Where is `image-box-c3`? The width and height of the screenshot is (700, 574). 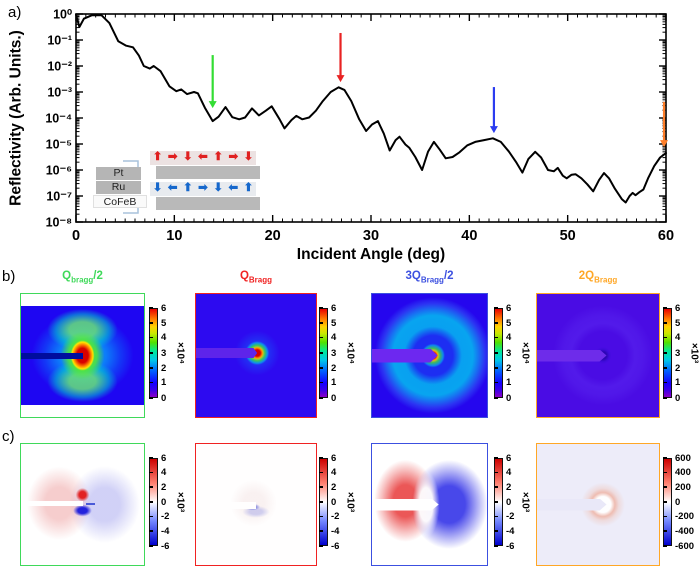 image-box-c3 is located at coordinates (429, 504).